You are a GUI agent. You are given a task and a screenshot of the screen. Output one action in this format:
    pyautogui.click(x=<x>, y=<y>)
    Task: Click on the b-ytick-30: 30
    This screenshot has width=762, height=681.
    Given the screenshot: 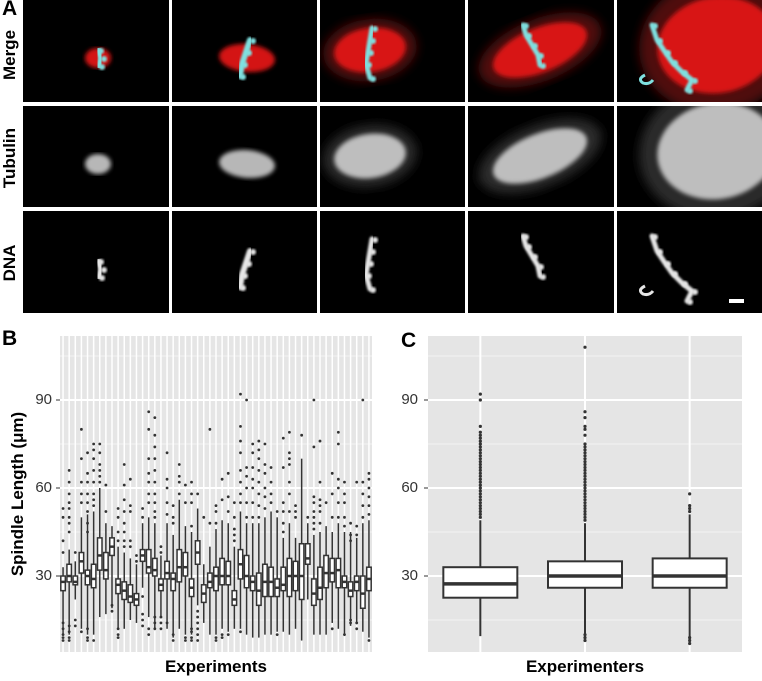 What is the action you would take?
    pyautogui.click(x=43, y=575)
    